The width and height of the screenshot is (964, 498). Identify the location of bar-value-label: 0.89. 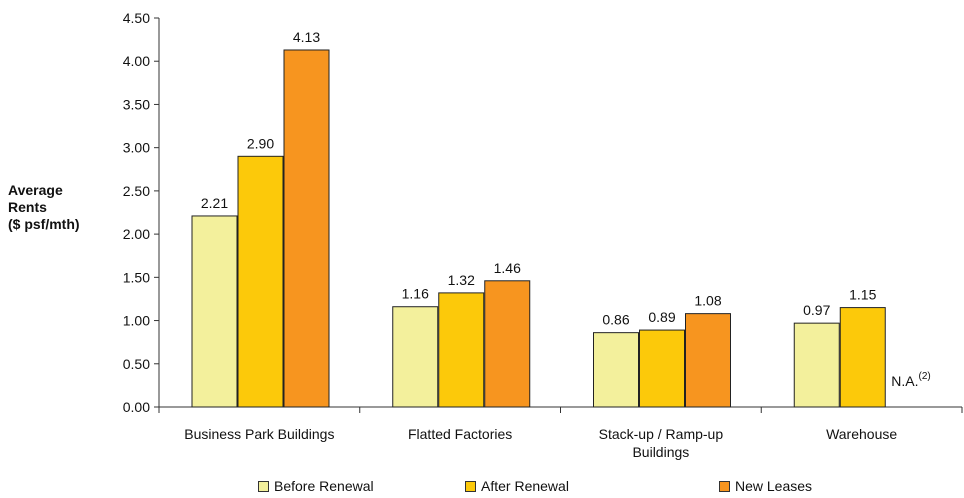
(661, 317).